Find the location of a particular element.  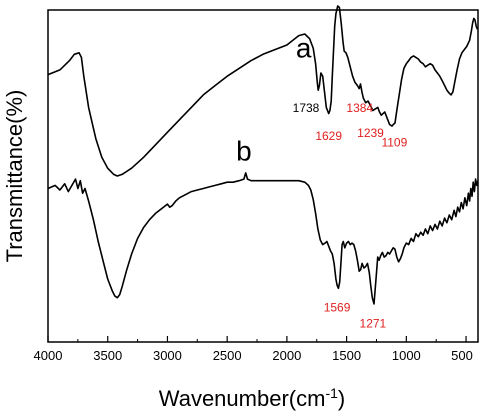

peak-label: 1738 is located at coordinates (306, 108).